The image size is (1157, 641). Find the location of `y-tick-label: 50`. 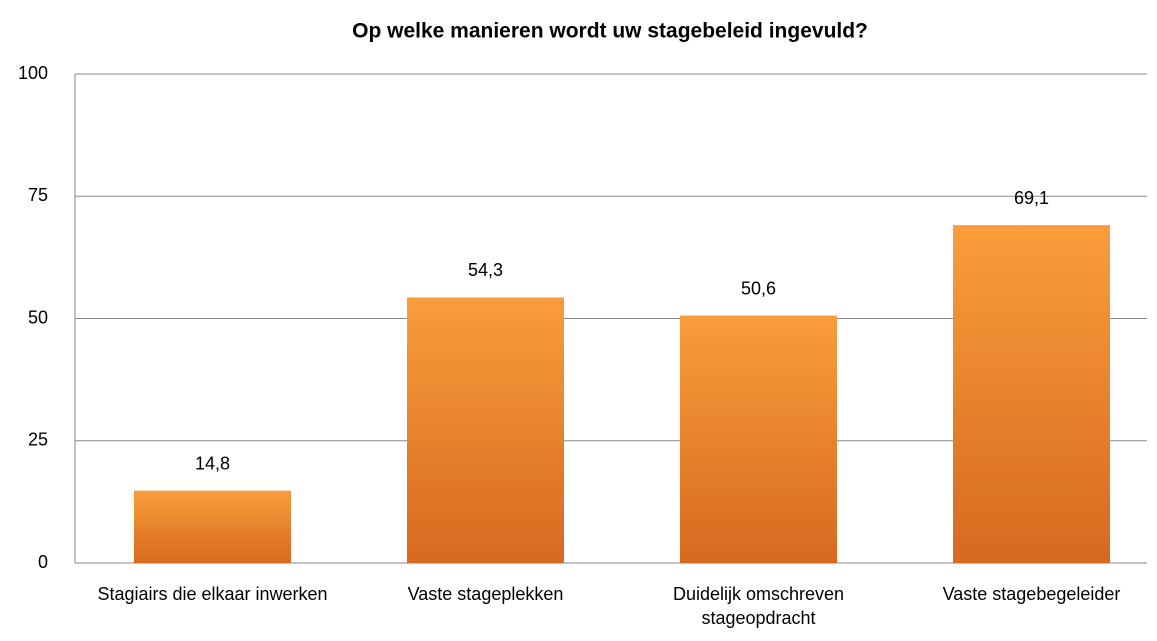

y-tick-label: 50 is located at coordinates (38, 317).